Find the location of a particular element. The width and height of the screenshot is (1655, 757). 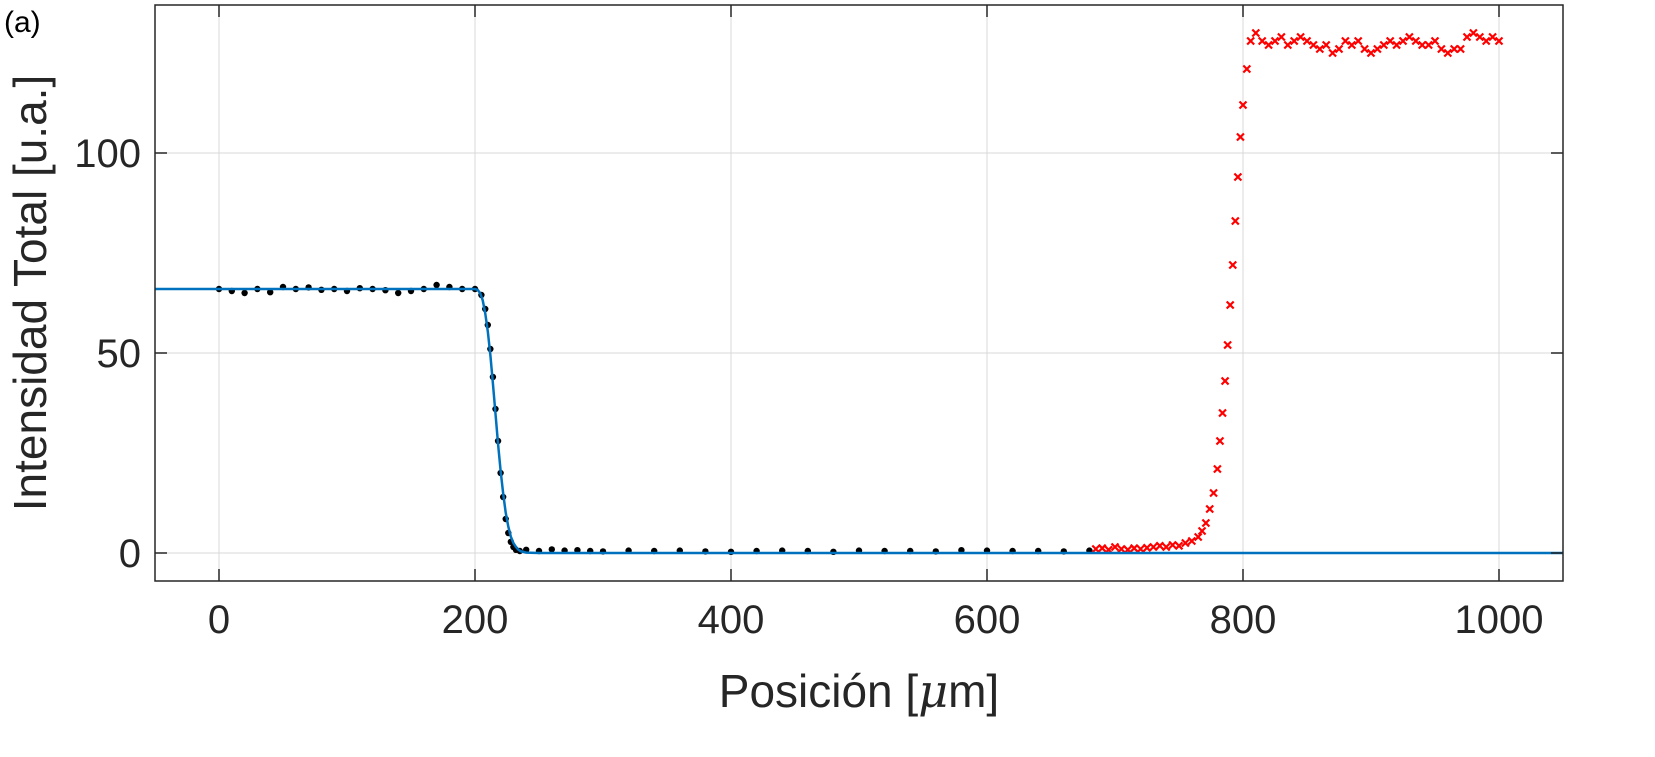

x-tick-label: 0 is located at coordinates (219, 620).